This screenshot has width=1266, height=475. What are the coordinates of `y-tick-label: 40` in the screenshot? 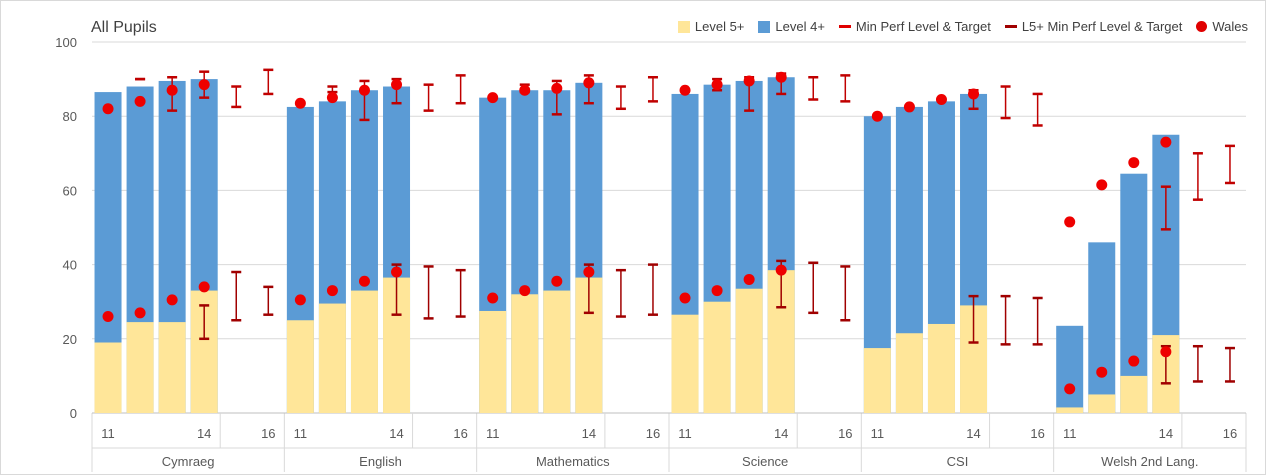 It's located at (70, 265).